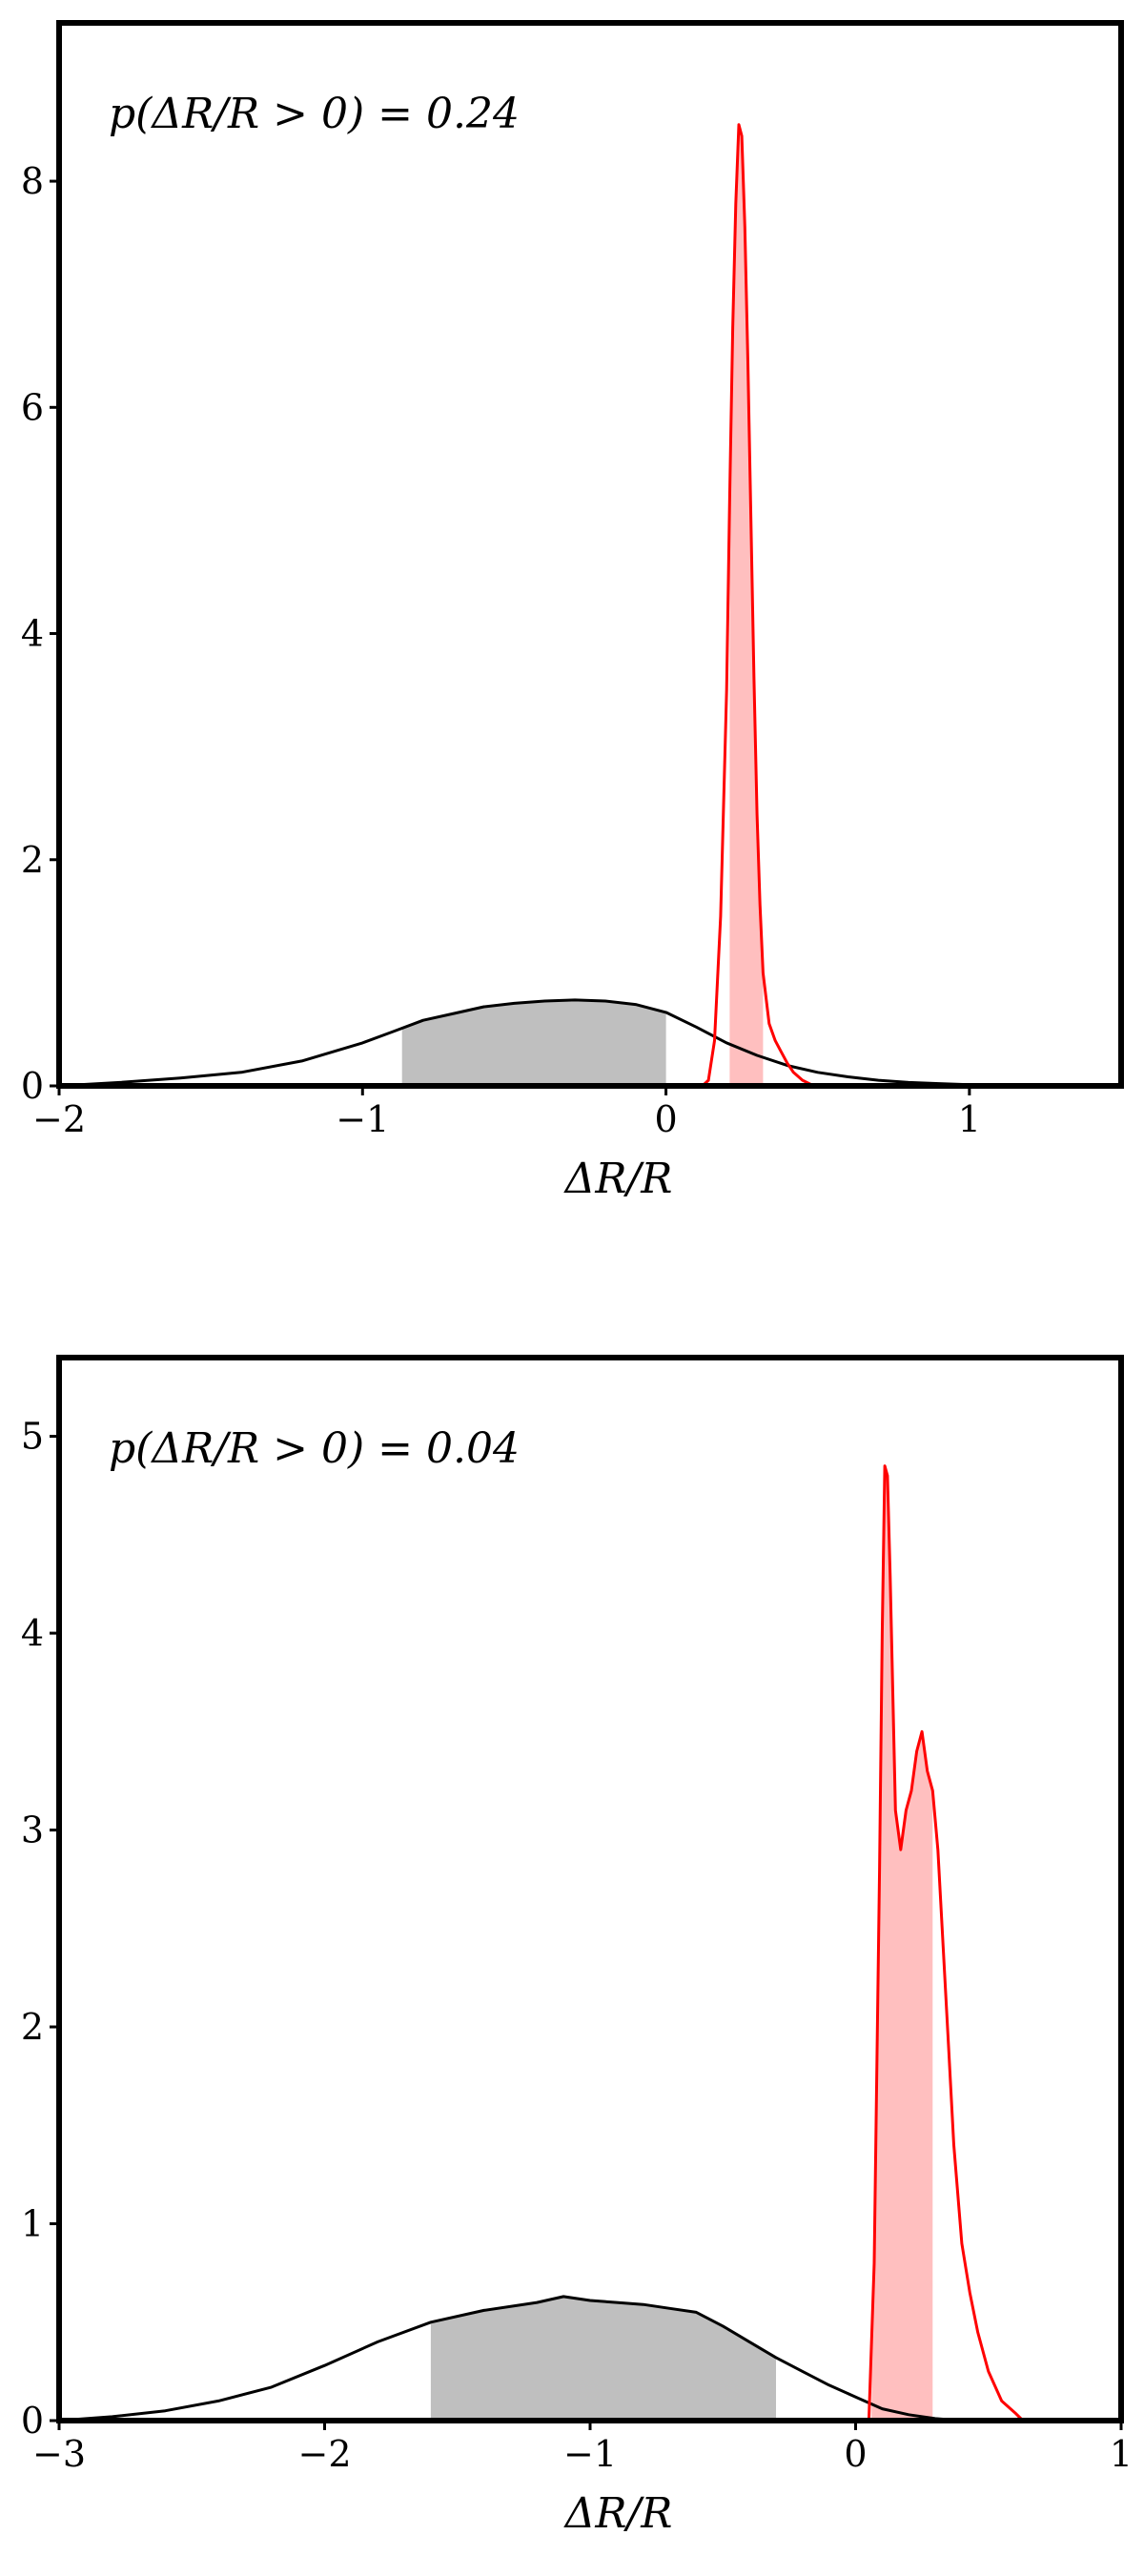  Describe the element at coordinates (33, 2224) in the screenshot. I see `y-tick-label: 1` at that location.